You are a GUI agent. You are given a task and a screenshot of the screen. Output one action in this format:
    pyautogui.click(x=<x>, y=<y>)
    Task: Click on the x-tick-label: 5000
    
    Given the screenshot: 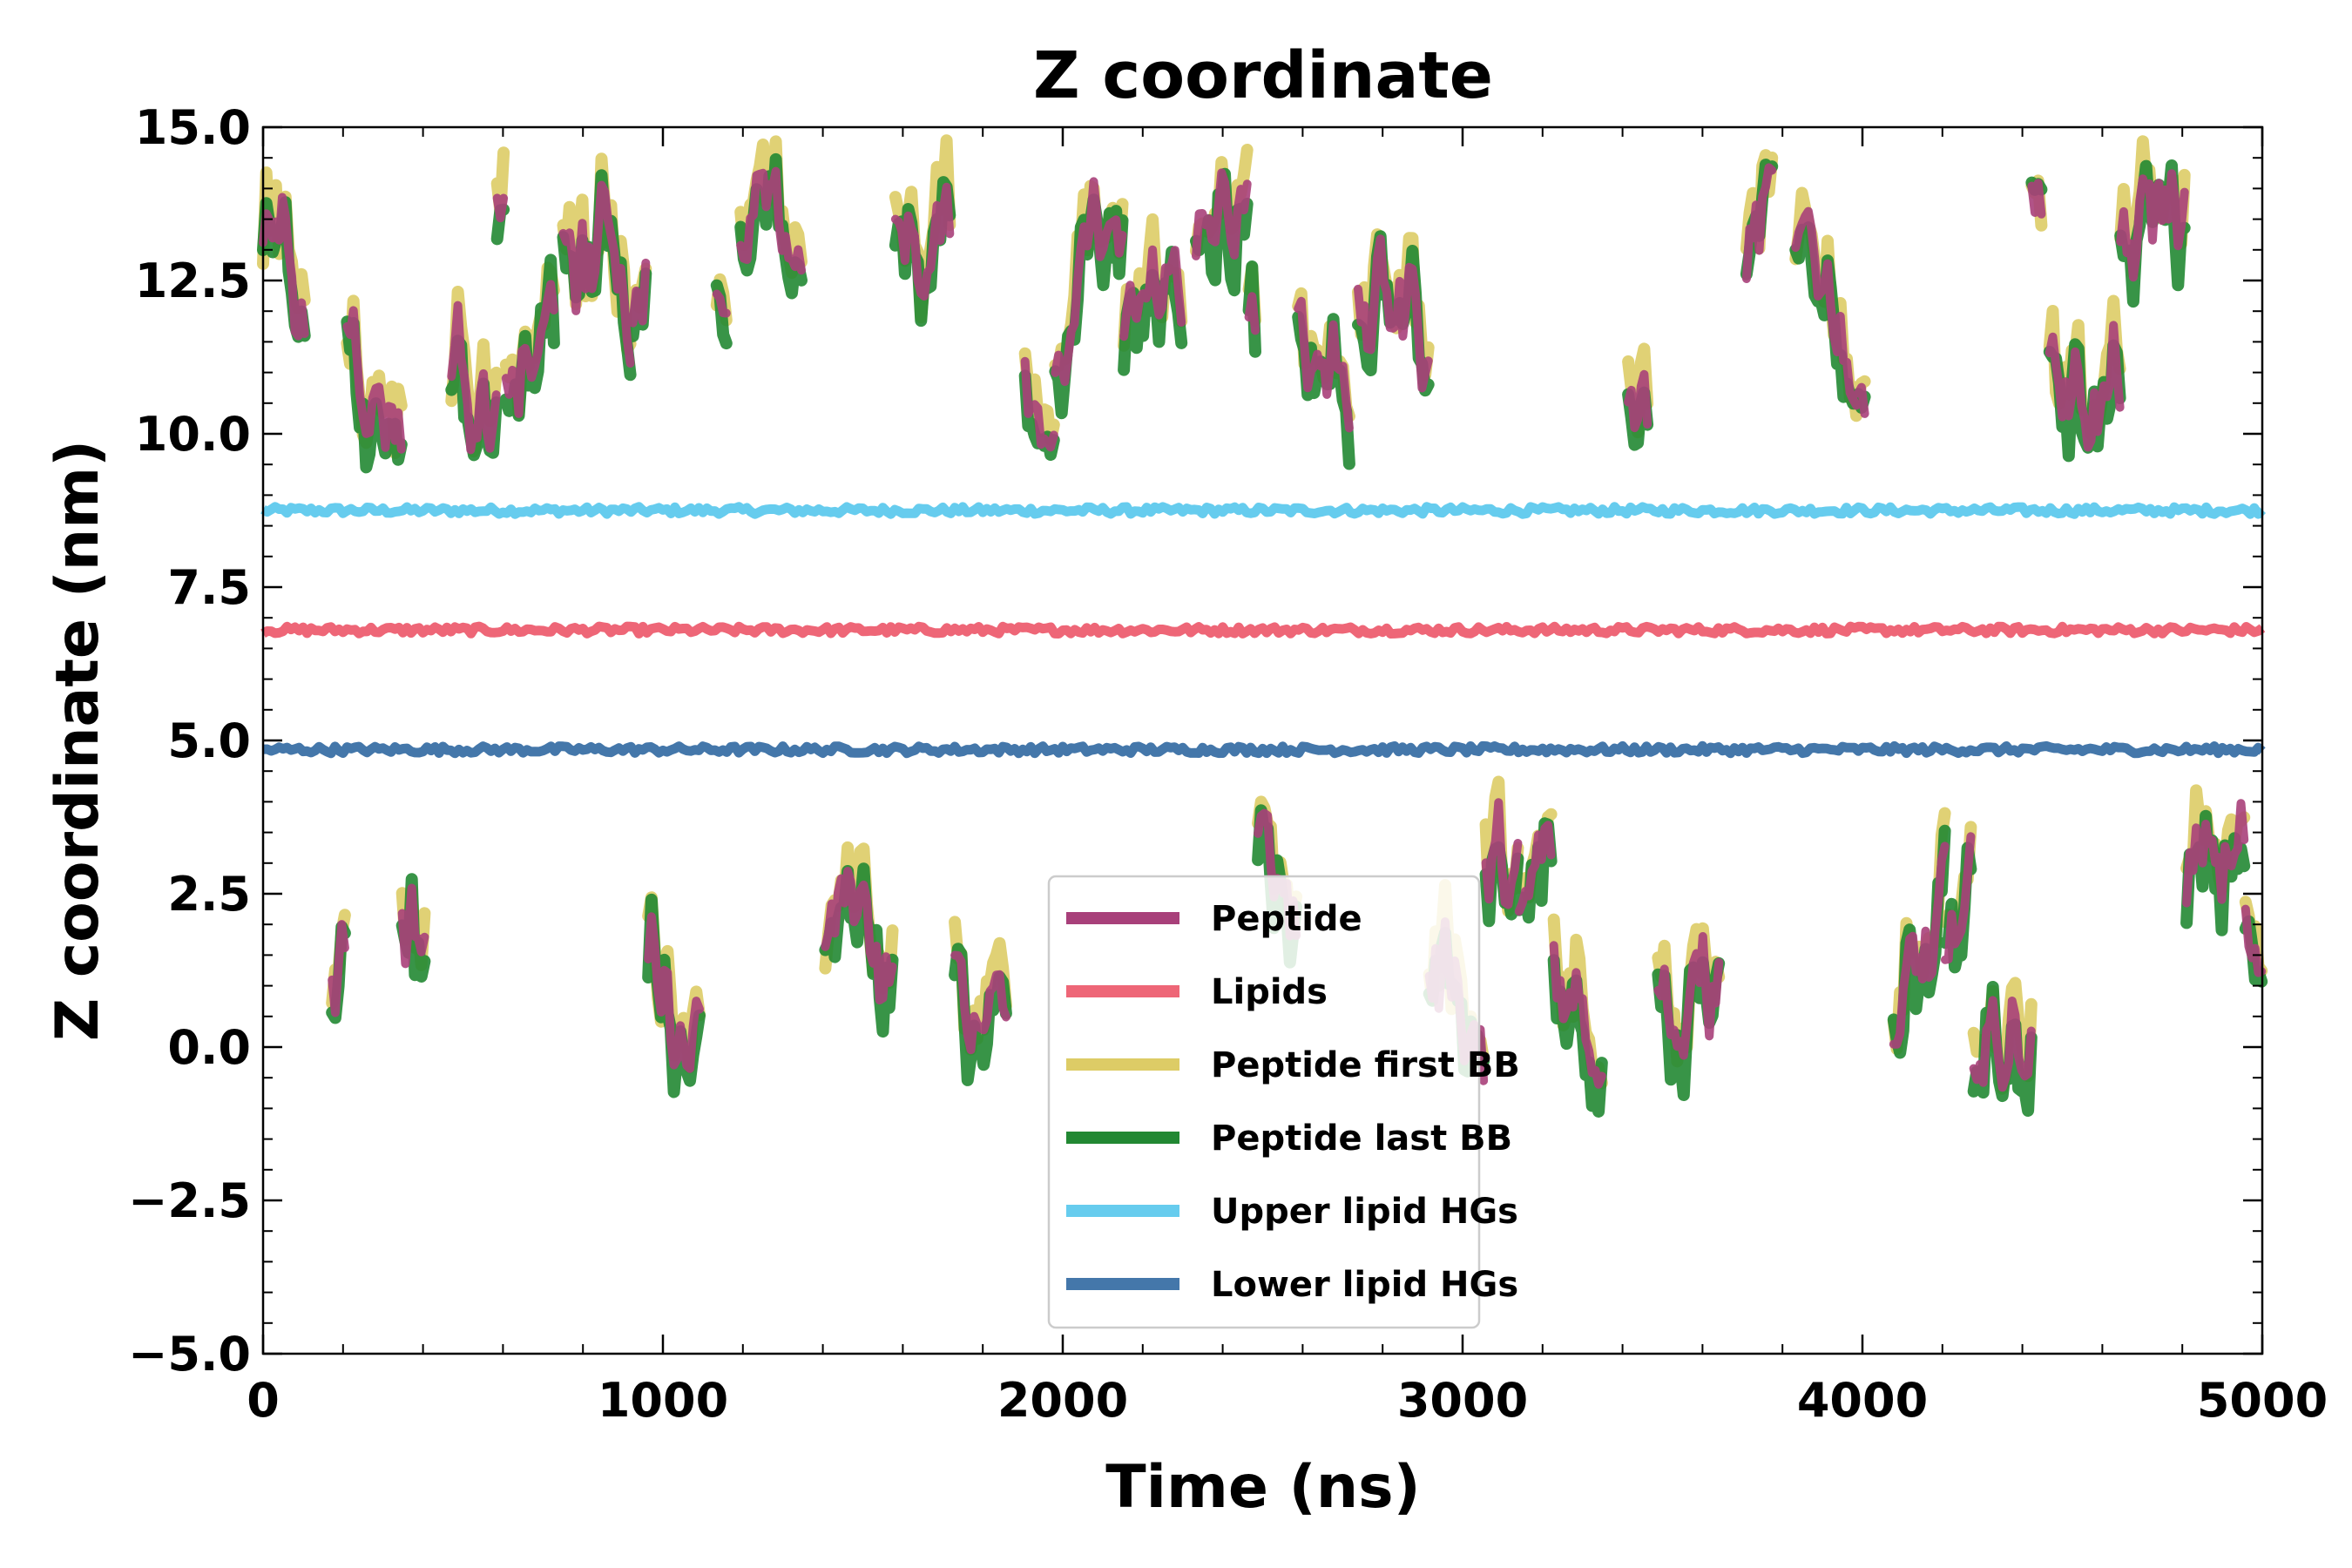 What is the action you would take?
    pyautogui.click(x=2262, y=1400)
    